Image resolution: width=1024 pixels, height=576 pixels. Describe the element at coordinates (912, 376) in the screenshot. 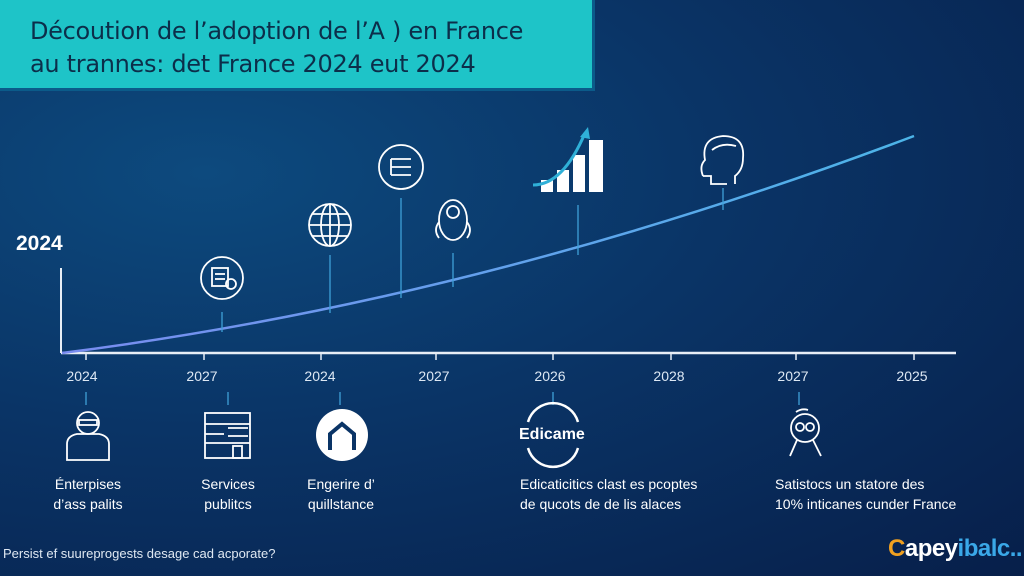

I see `tick-label: 2025` at that location.